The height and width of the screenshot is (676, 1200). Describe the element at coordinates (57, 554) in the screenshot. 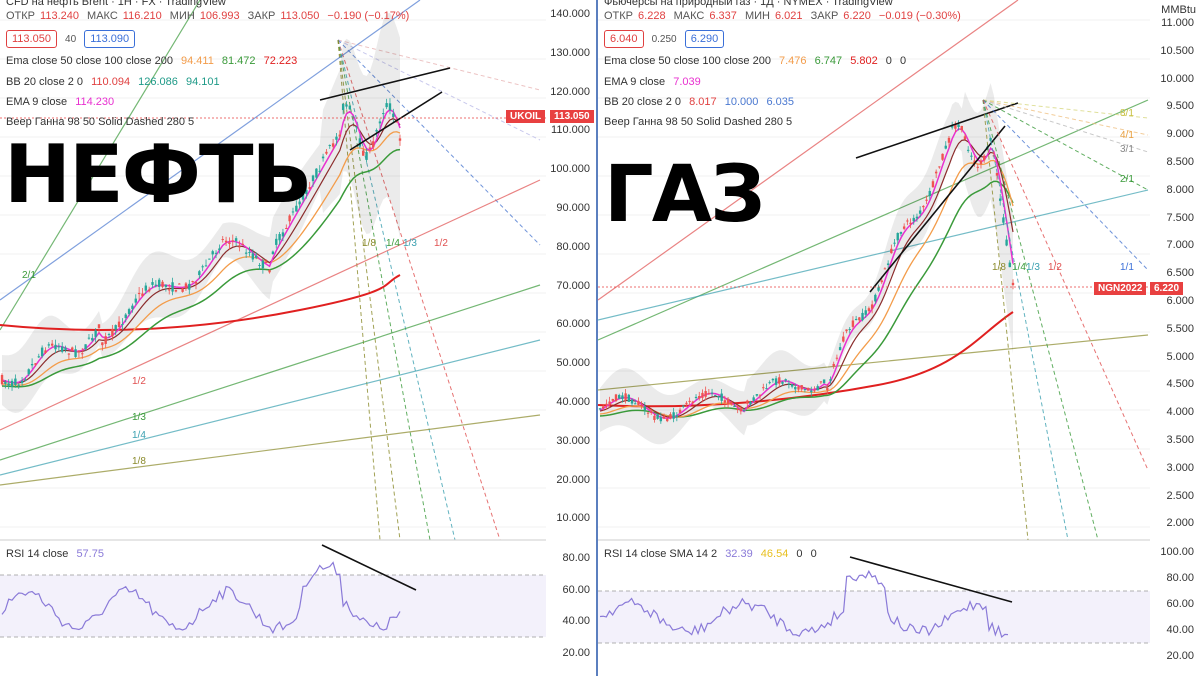

I see `oil-rsi-legend: RSI 14 close 57.75` at that location.